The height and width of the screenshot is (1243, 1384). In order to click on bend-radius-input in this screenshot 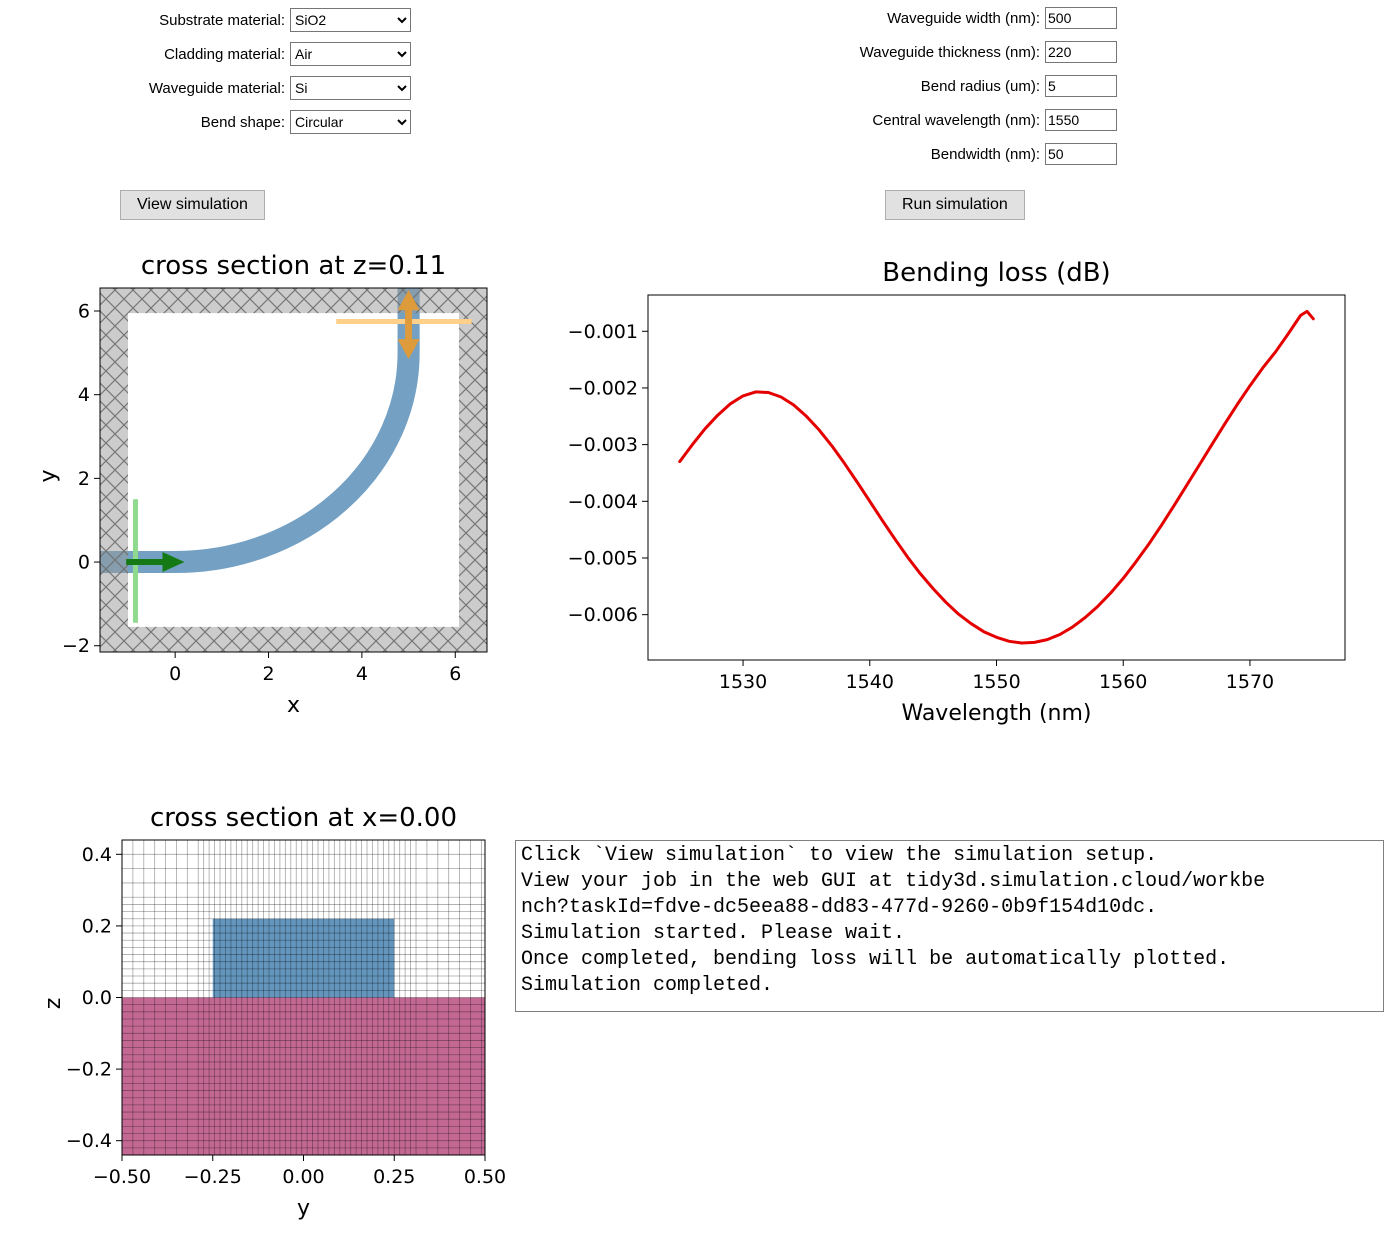, I will do `click(1081, 86)`.